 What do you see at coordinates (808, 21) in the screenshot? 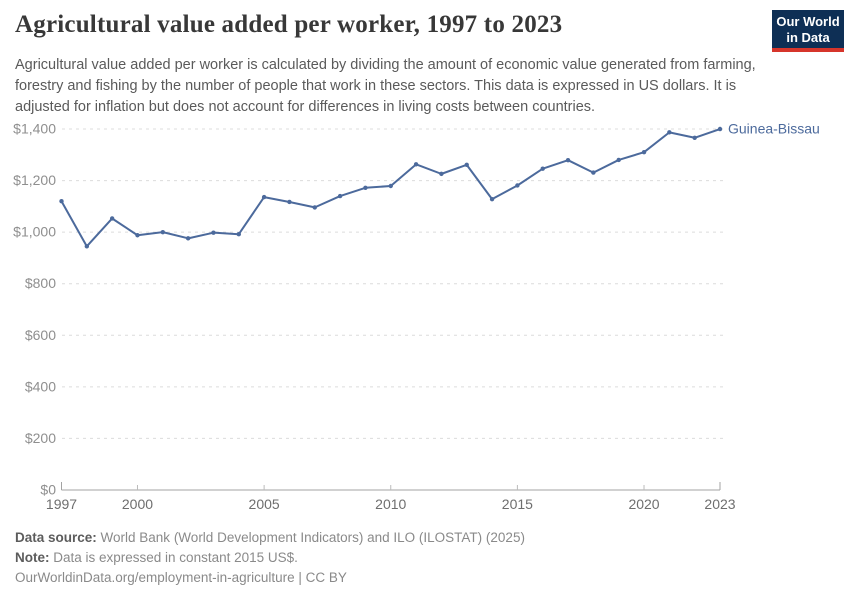
I see `owid-logo-line1: Our World` at bounding box center [808, 21].